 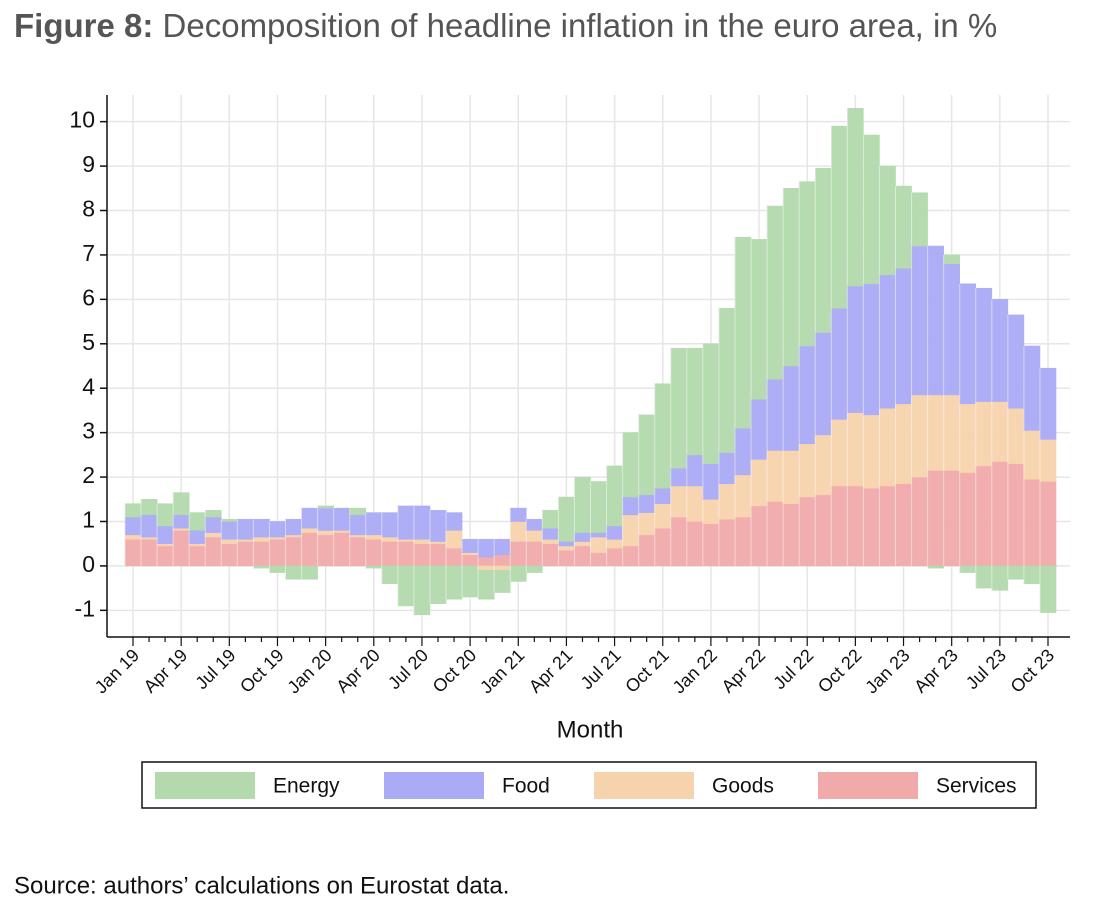 What do you see at coordinates (88, 431) in the screenshot?
I see `y-tick-label: 3` at bounding box center [88, 431].